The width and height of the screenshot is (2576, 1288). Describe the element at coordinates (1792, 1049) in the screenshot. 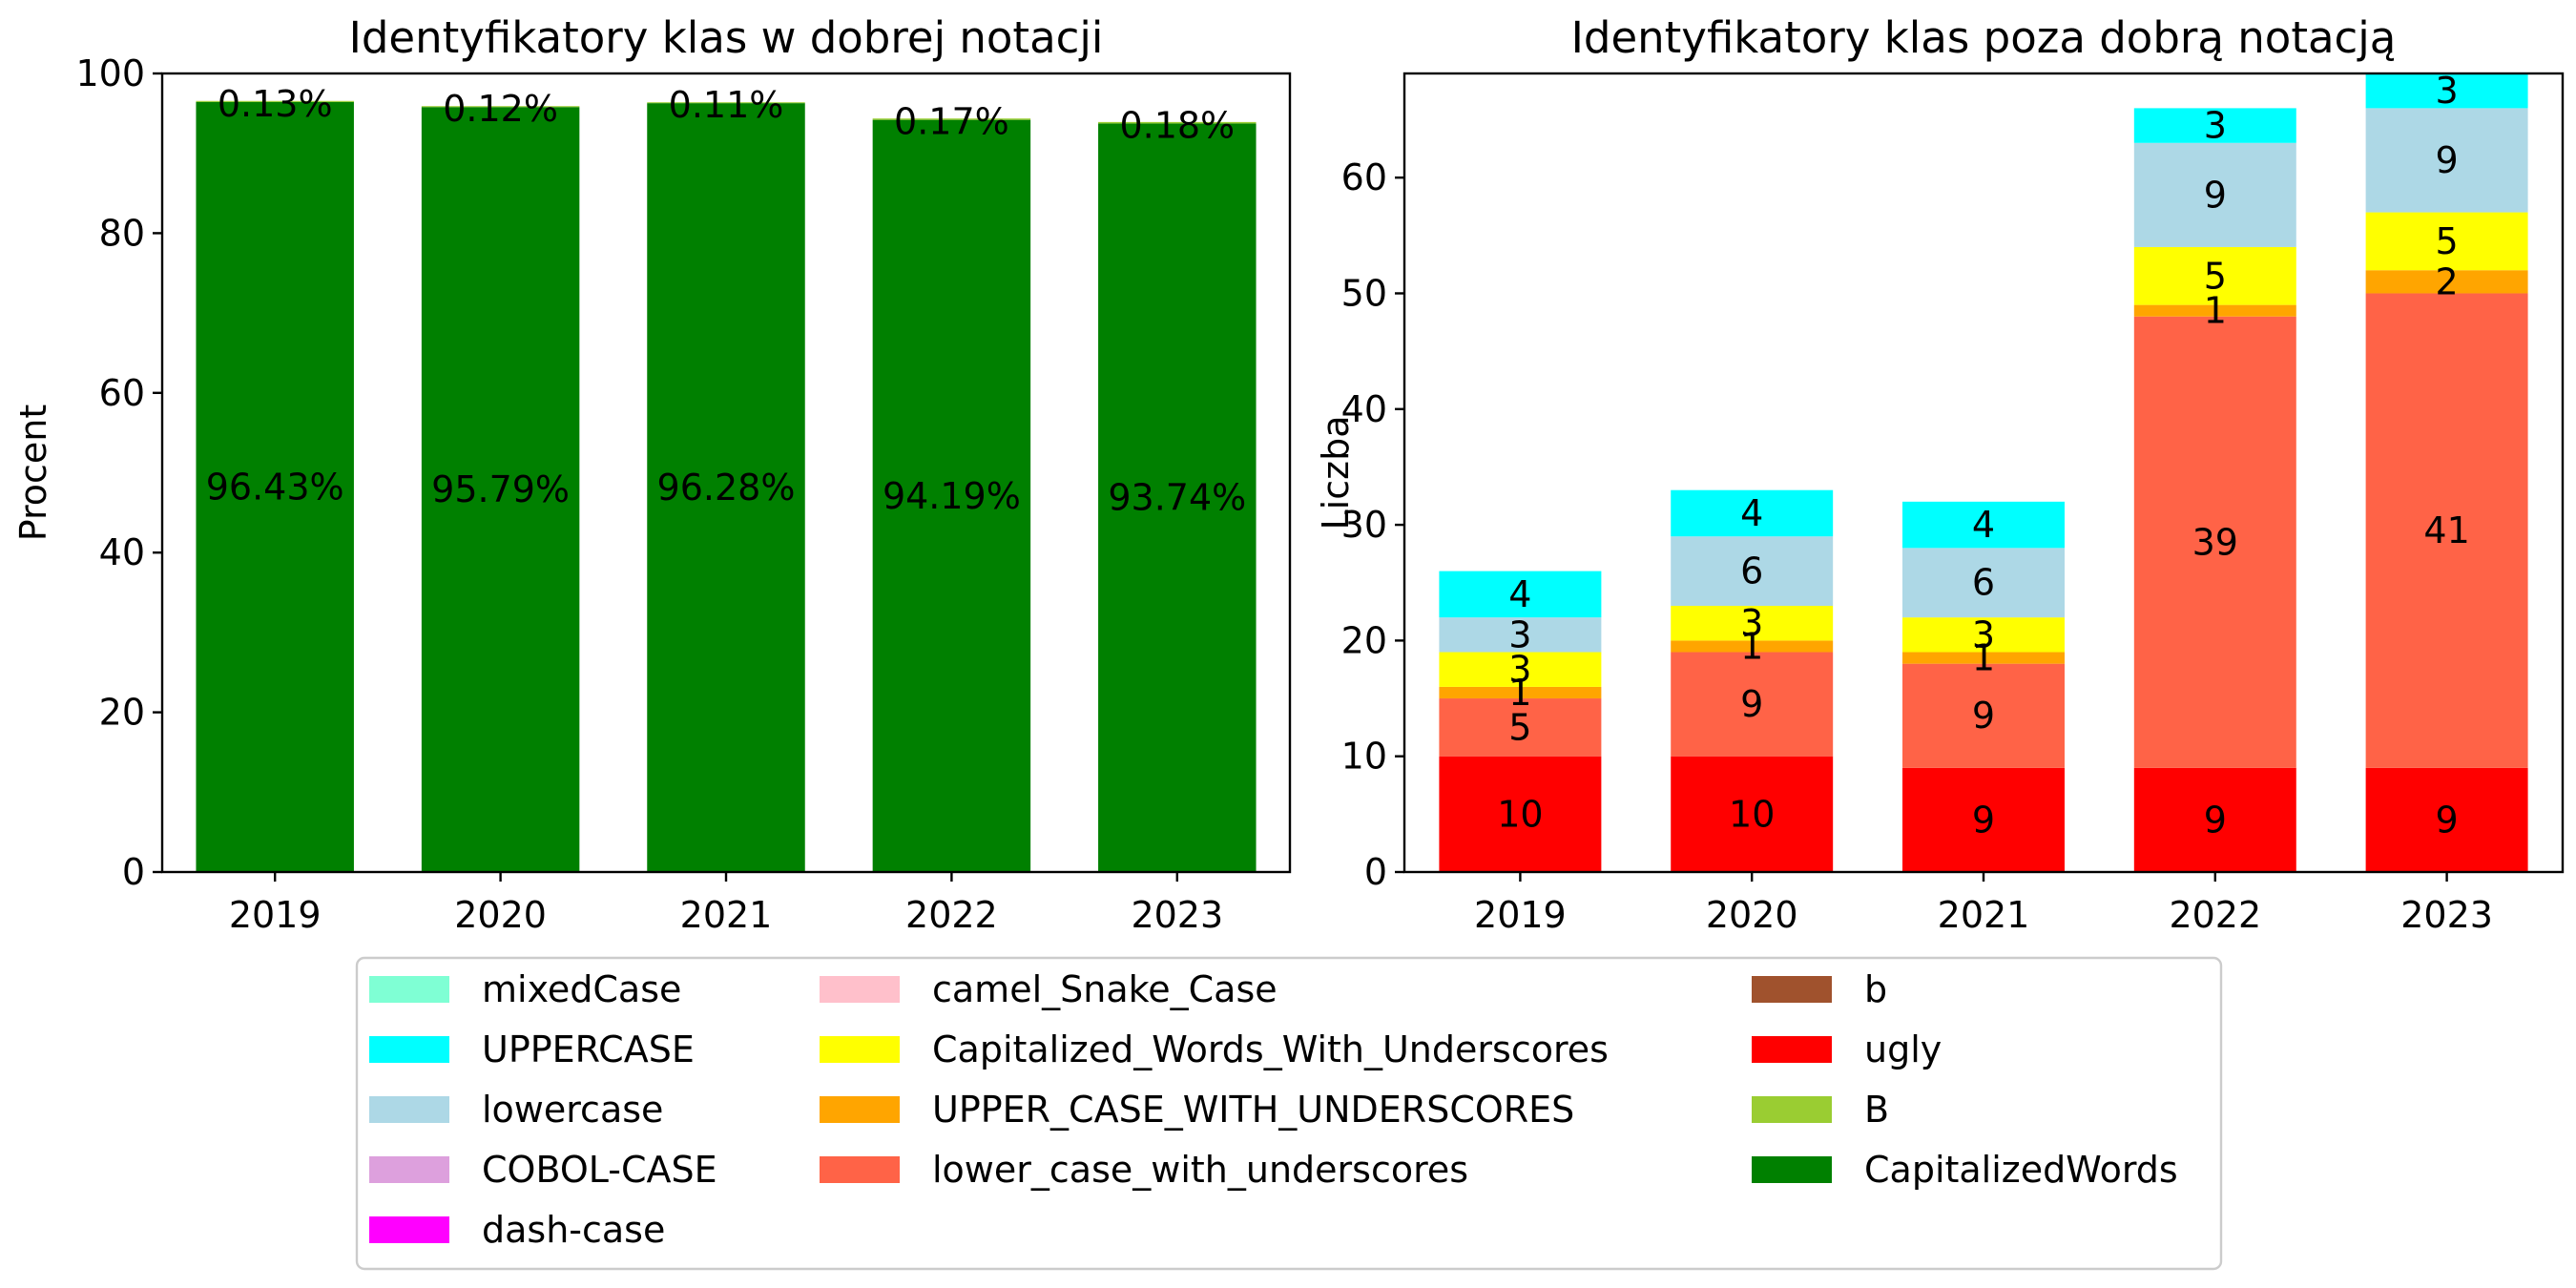

I see `legend-swatch-ugly` at that location.